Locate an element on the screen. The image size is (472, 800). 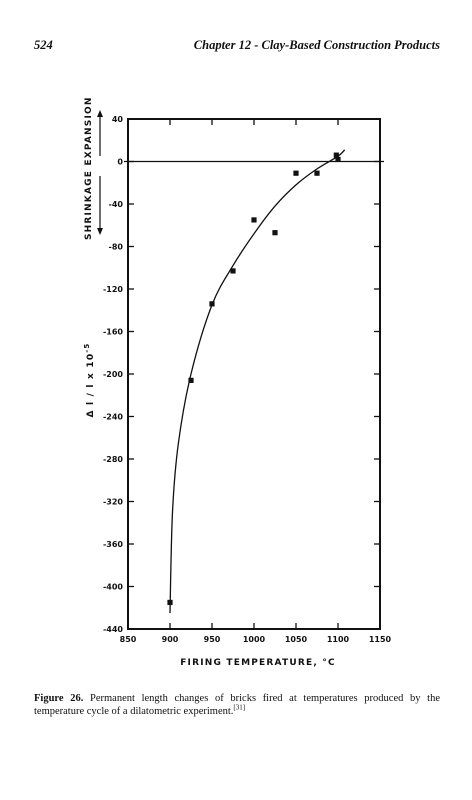
y-tick-label: 40 is located at coordinates (118, 119).